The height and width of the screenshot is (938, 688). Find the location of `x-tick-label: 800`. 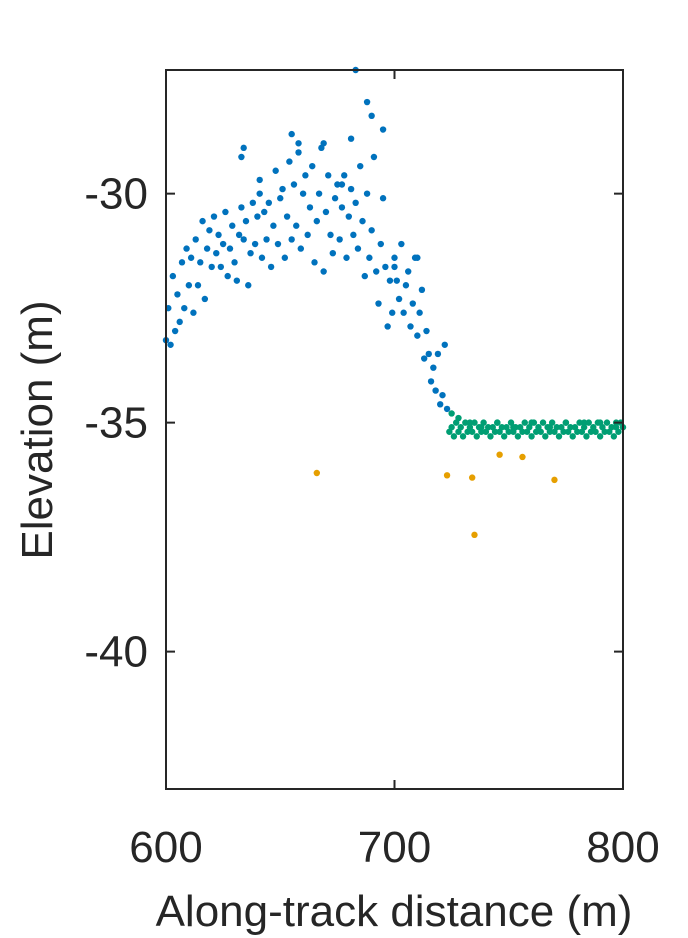

x-tick-label: 800 is located at coordinates (622, 847).